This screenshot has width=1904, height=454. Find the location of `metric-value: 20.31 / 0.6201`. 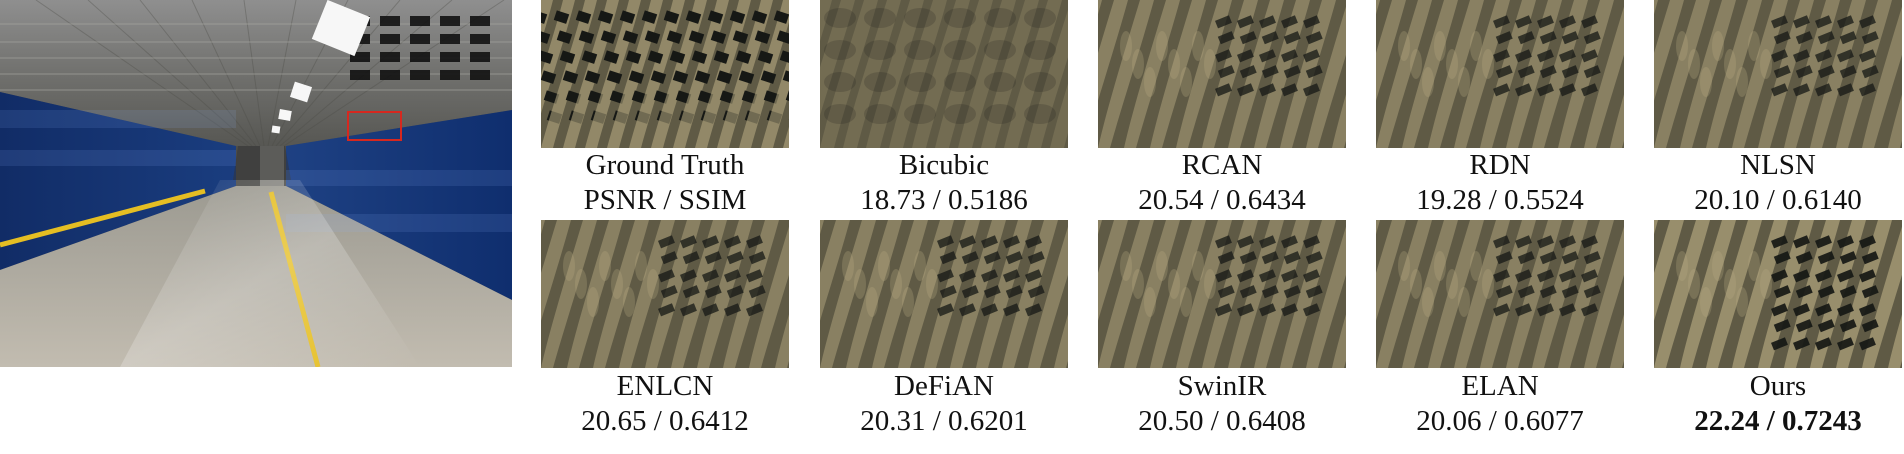

metric-value: 20.31 / 0.6201 is located at coordinates (944, 421).